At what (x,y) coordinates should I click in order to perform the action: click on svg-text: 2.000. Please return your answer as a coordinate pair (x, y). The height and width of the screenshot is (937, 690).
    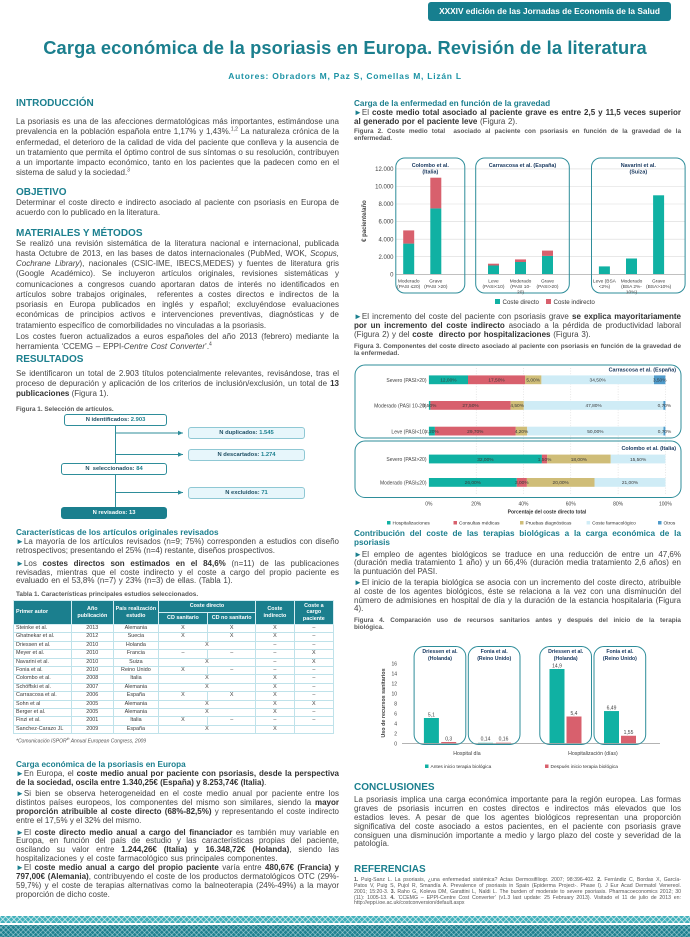
    Looking at the image, I should click on (386, 258).